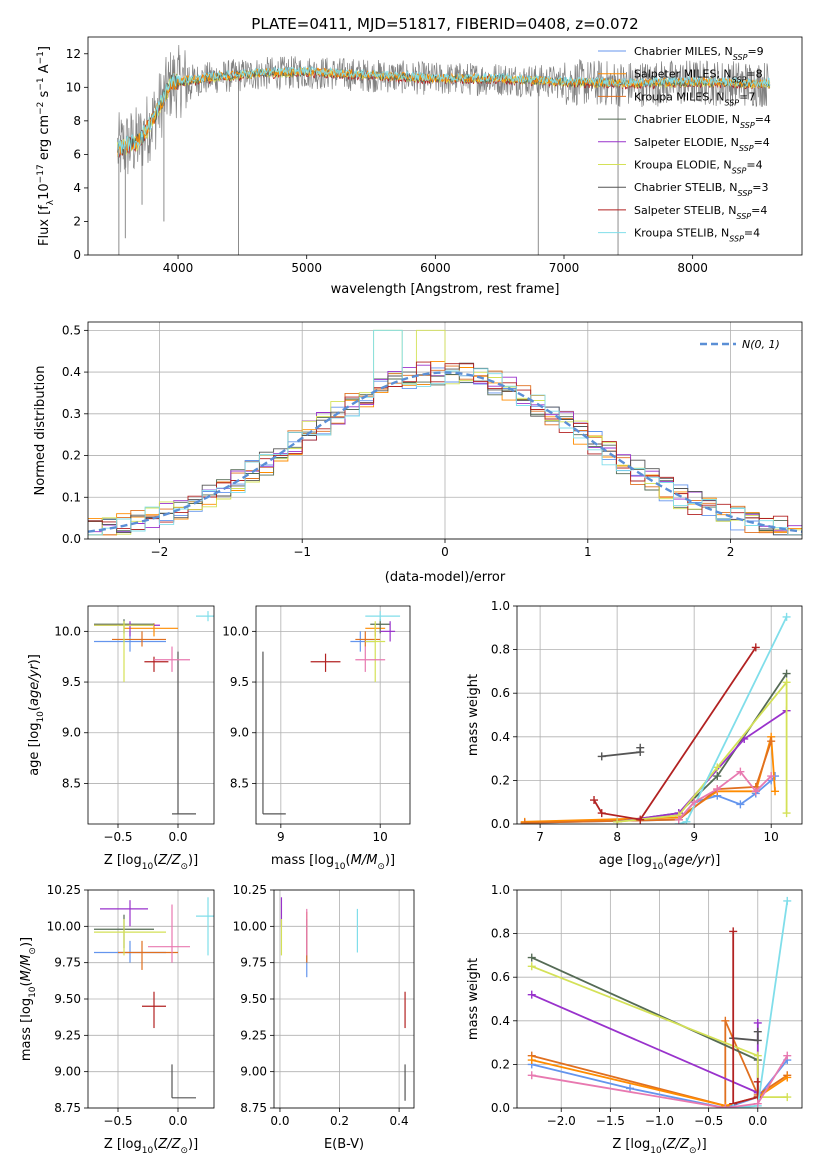  I want to click on legend-text: Chabrier MILES, N, so click(683, 51).